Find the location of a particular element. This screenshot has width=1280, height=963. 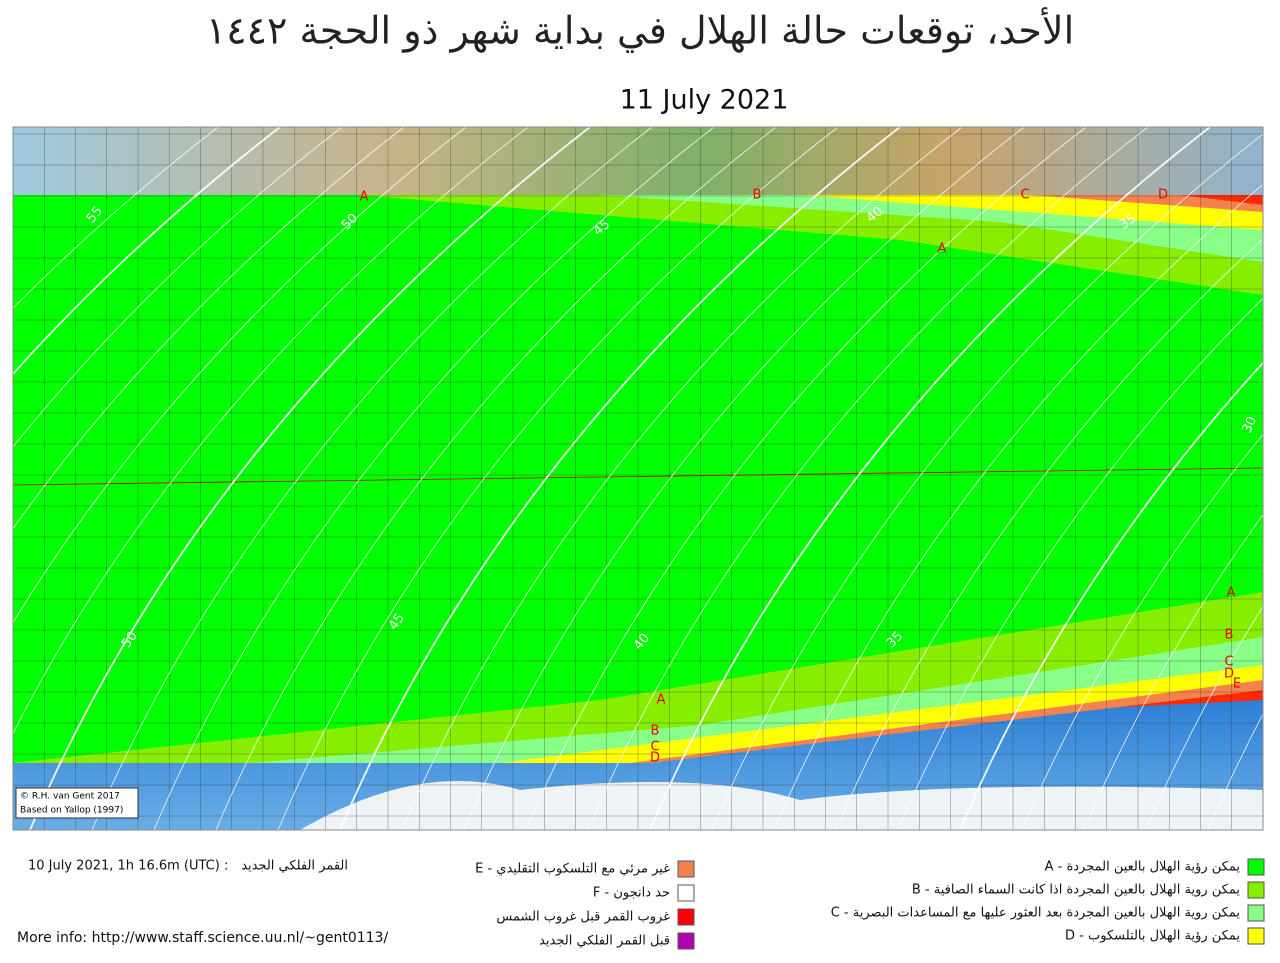

credit: © R.H. van Gent 2017 is located at coordinates (70, 797).